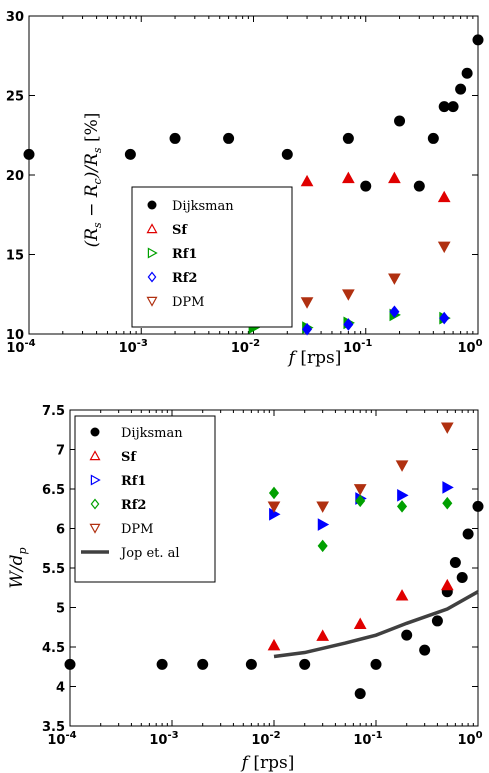 The image size is (489, 773). I want to click on series-jop-et-al, so click(376, 624).